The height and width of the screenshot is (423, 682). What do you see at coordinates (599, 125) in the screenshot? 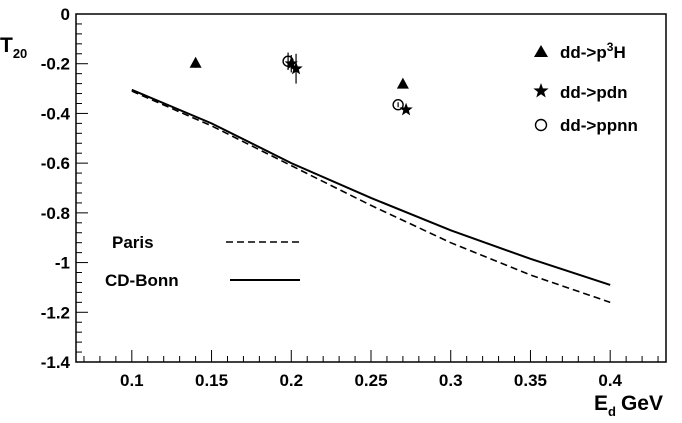
I see `legend-label-dd-ppnn: dd->ppnn` at bounding box center [599, 125].